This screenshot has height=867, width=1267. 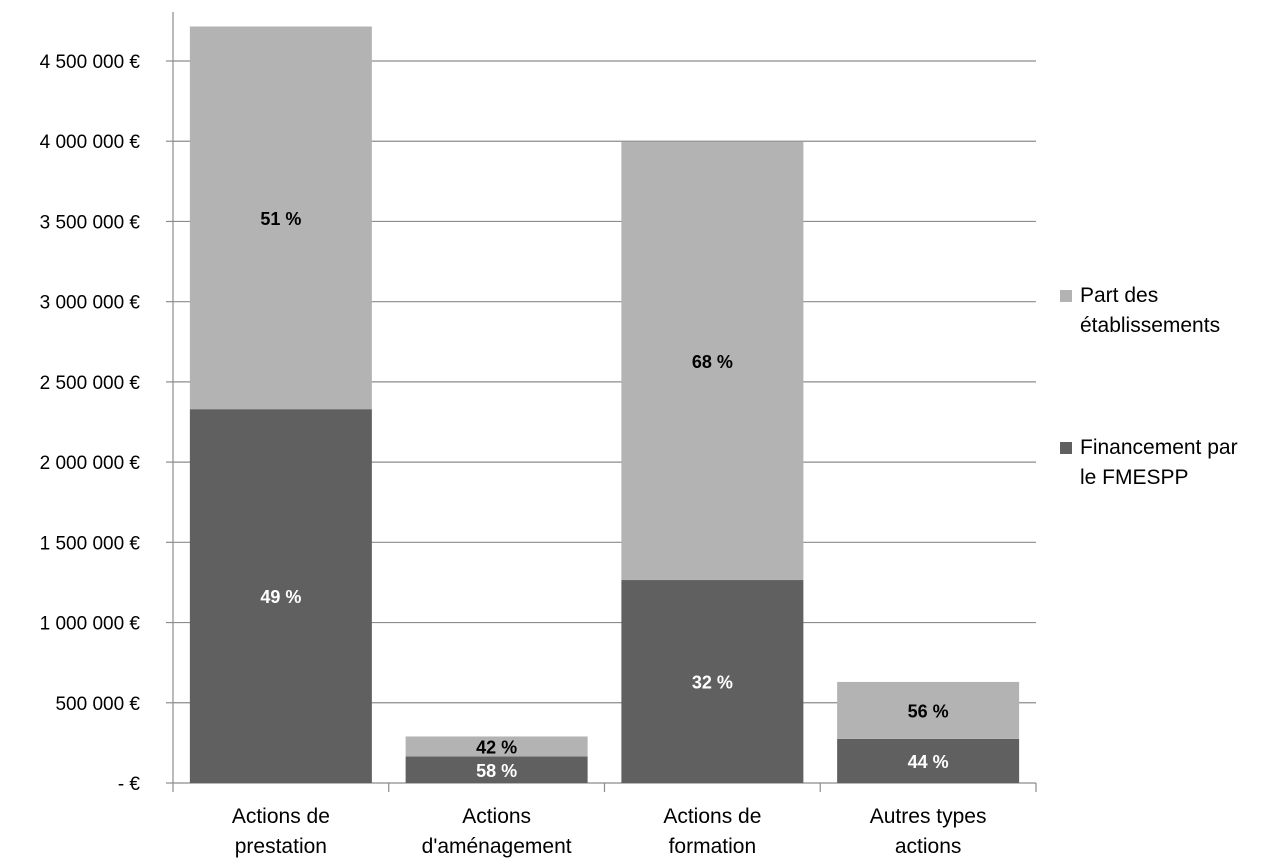 I want to click on y-tick-label: 4 000 000 €, so click(x=90, y=142).